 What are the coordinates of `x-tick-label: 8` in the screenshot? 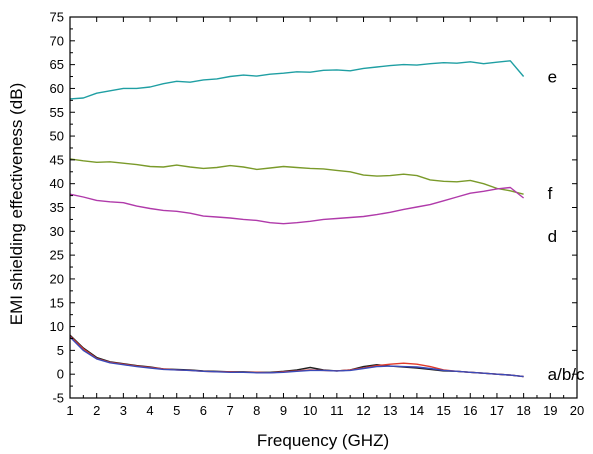 It's located at (256, 410).